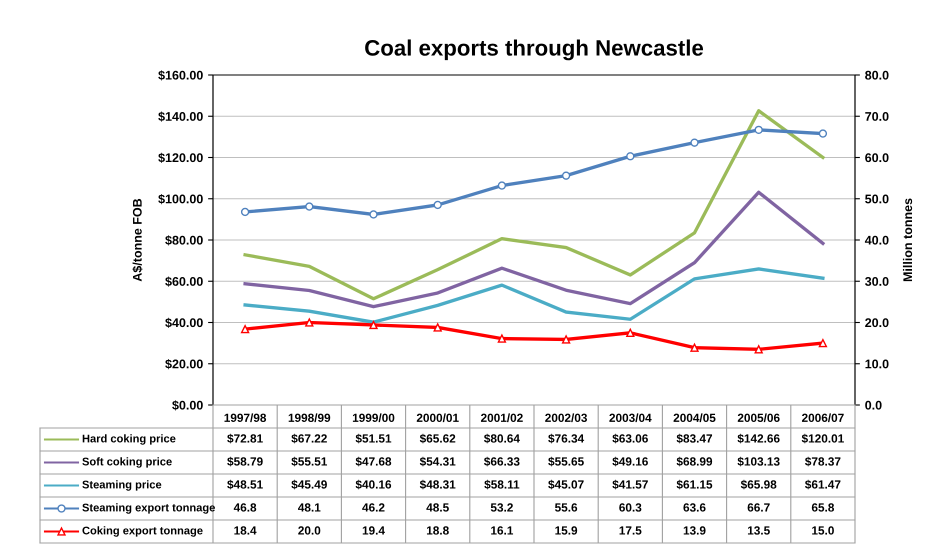 The width and height of the screenshot is (930, 551). I want to click on x-tick-label: 2003/04, so click(630, 417).